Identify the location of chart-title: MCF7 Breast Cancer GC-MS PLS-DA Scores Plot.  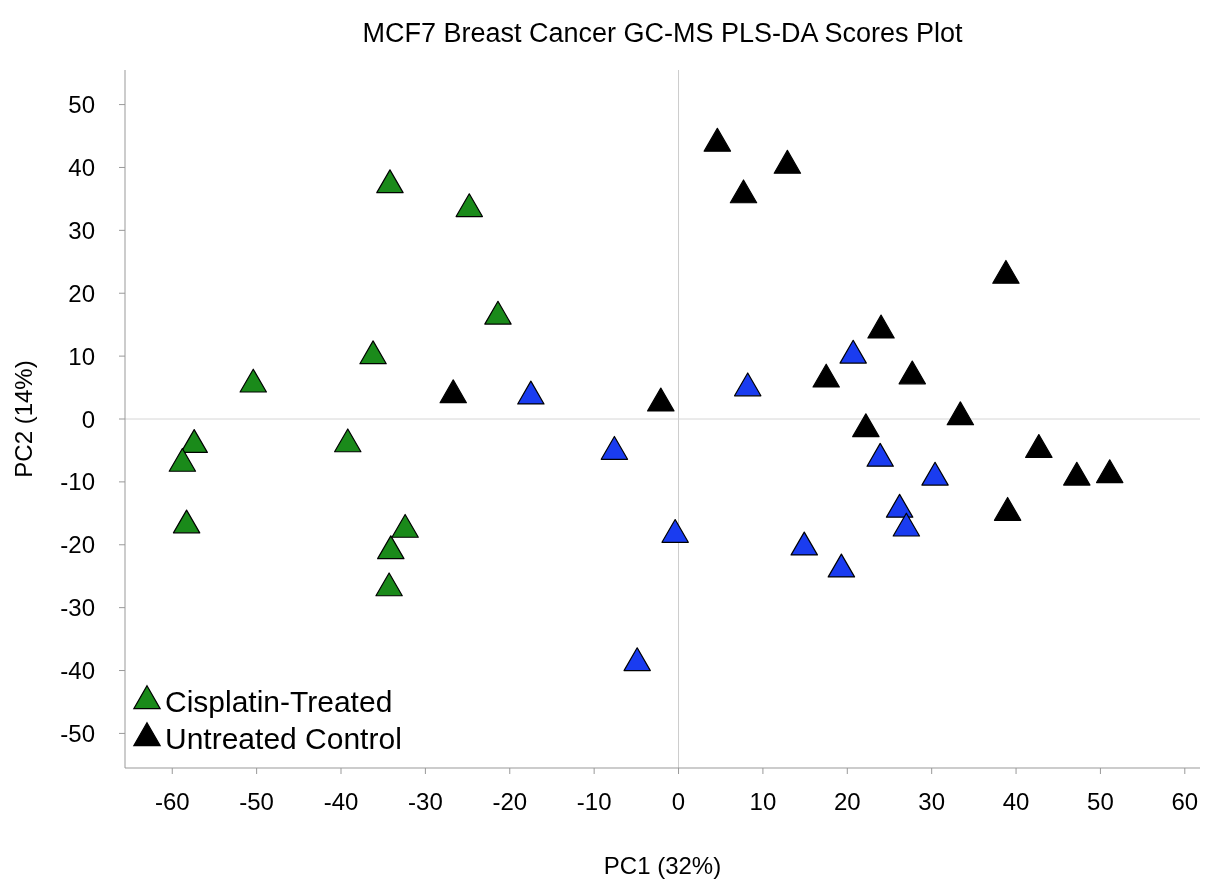
(663, 33).